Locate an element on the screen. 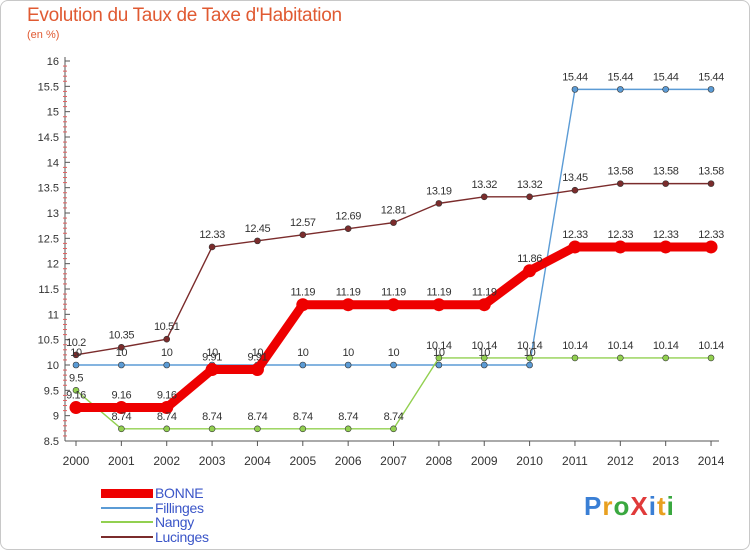 The image size is (750, 550). logo-letter: P is located at coordinates (593, 506).